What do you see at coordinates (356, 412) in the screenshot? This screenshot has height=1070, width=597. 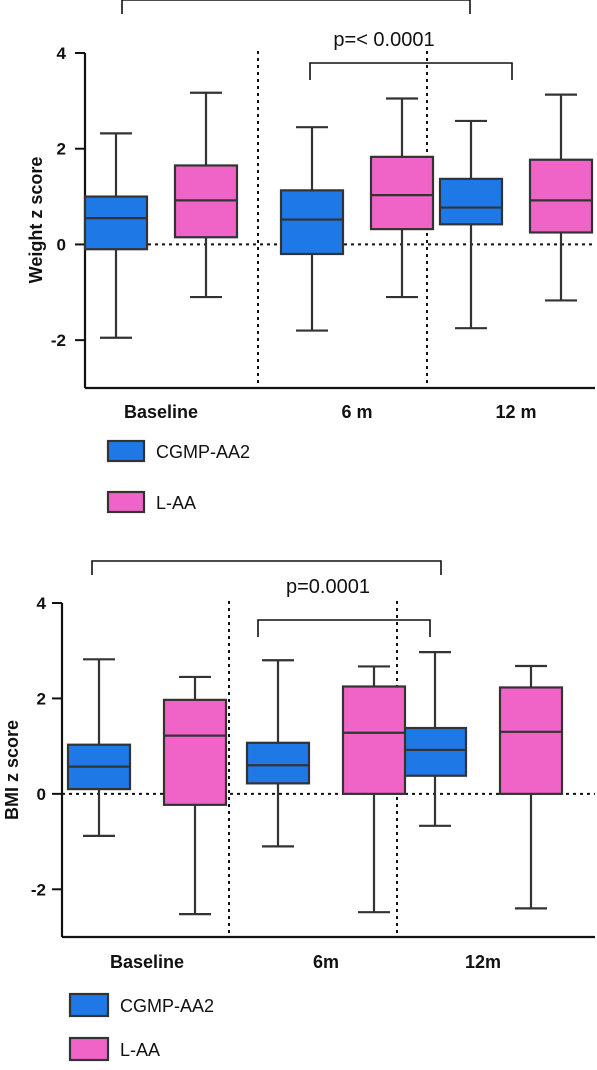 I see `category-label: 6 m` at bounding box center [356, 412].